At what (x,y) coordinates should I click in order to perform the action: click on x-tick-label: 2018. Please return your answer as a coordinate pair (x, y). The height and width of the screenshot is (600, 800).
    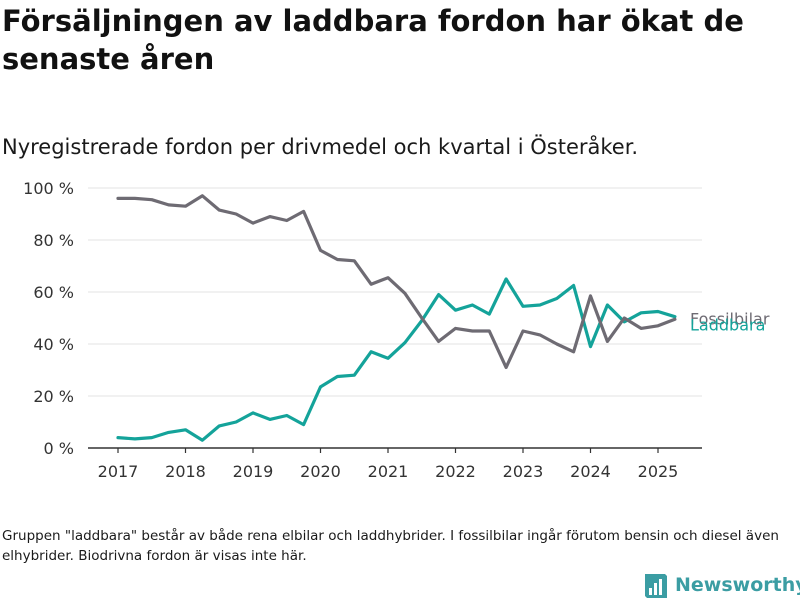
    Looking at the image, I should click on (185, 471).